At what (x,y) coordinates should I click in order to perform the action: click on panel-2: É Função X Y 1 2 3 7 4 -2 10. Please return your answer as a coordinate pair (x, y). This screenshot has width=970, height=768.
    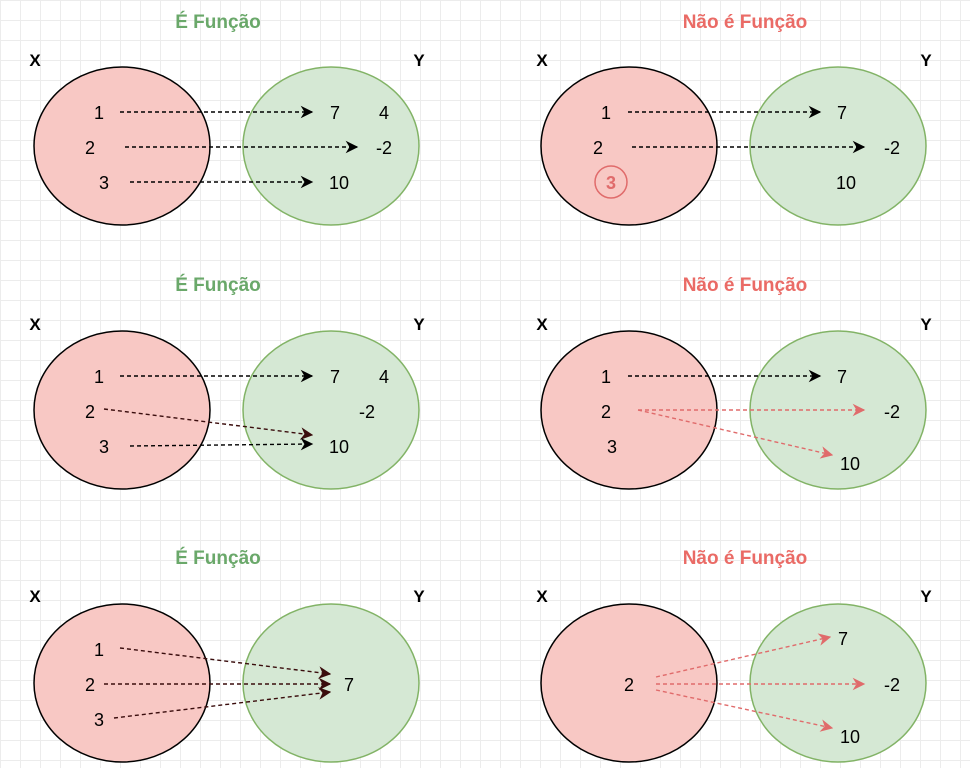
    Looking at the image, I should click on (227, 382).